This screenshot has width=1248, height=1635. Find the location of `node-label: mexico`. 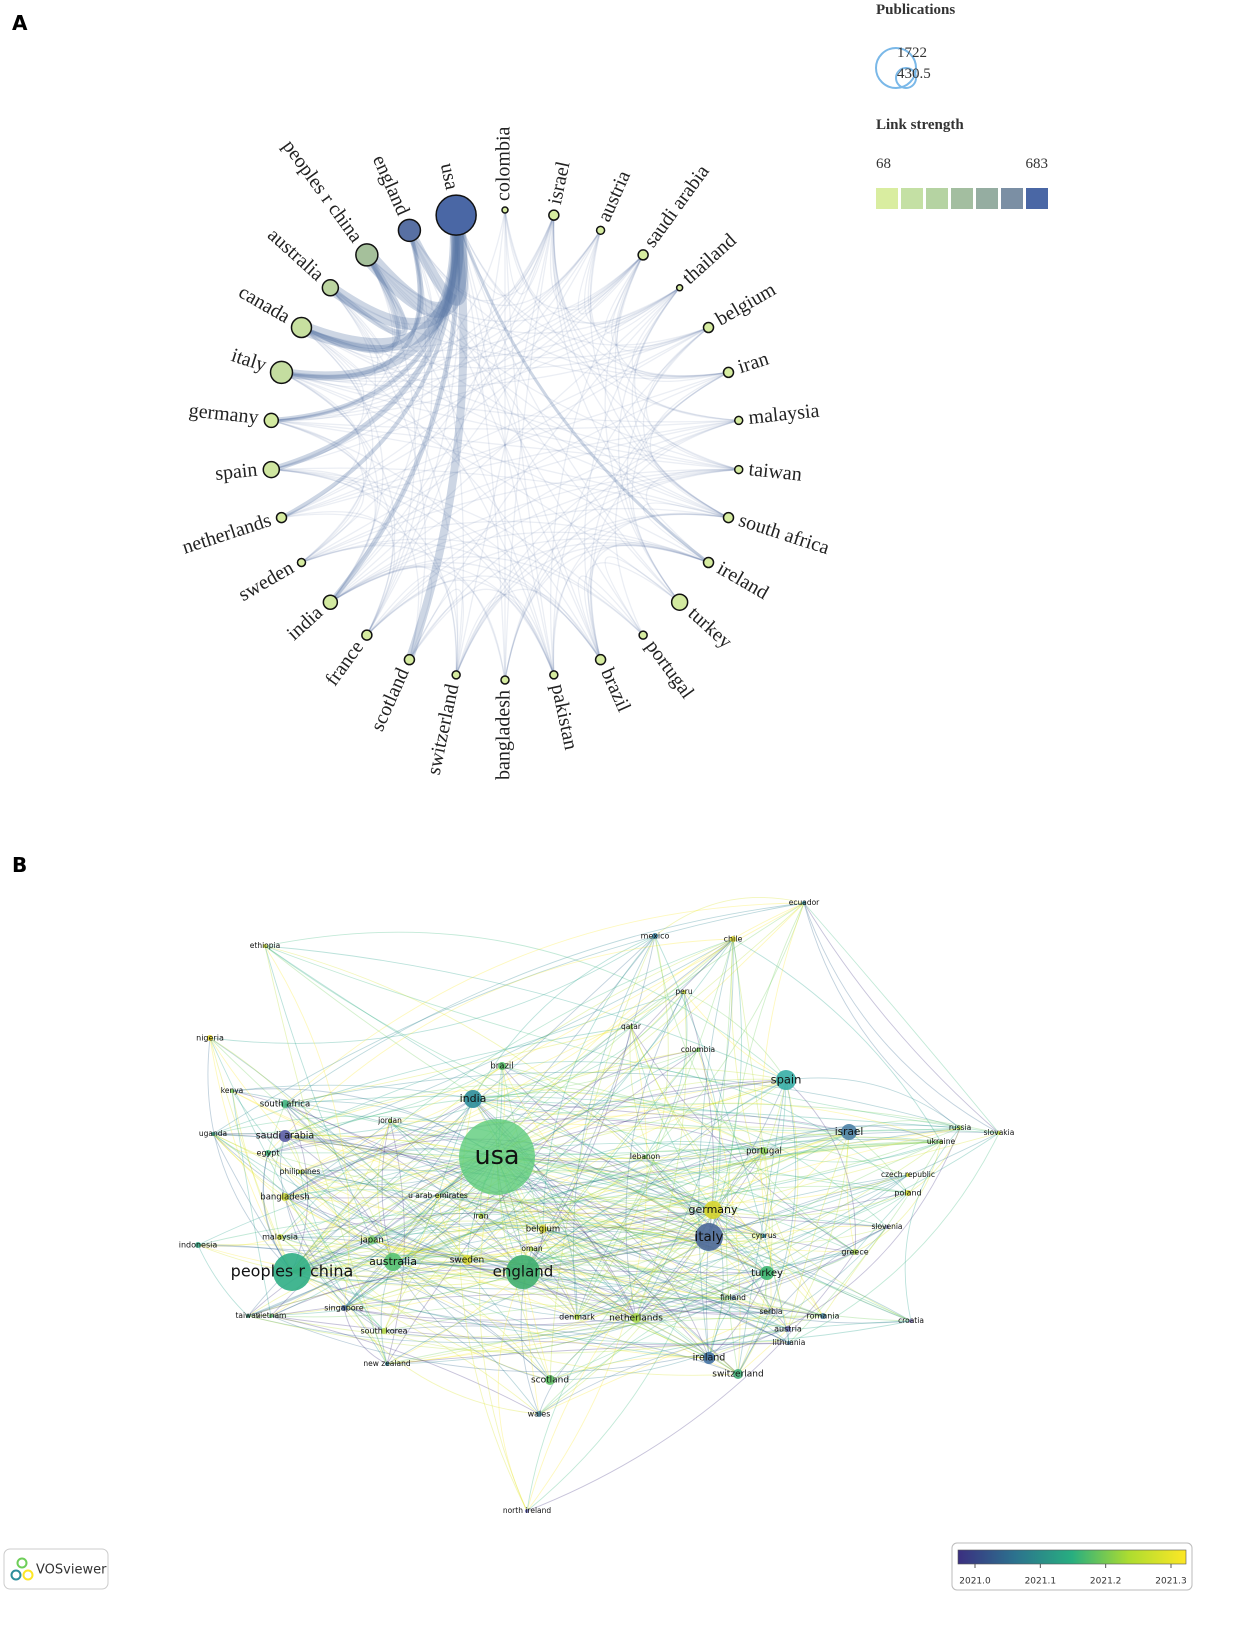

node-label: mexico is located at coordinates (655, 936).